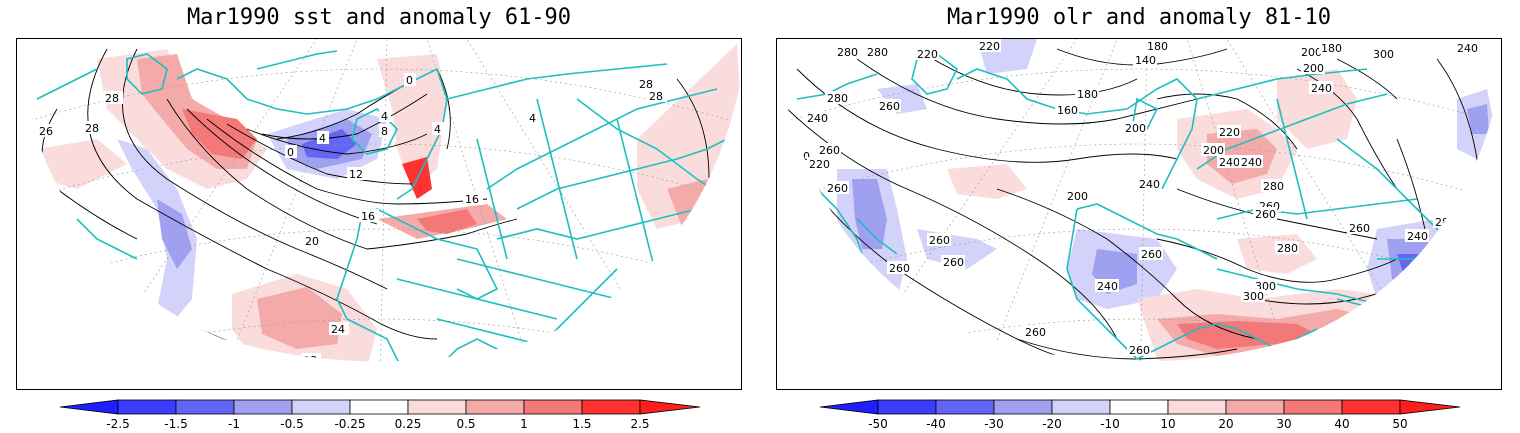 The image size is (1520, 433). What do you see at coordinates (176, 424) in the screenshot?
I see `colorbar-label: -1.5` at bounding box center [176, 424].